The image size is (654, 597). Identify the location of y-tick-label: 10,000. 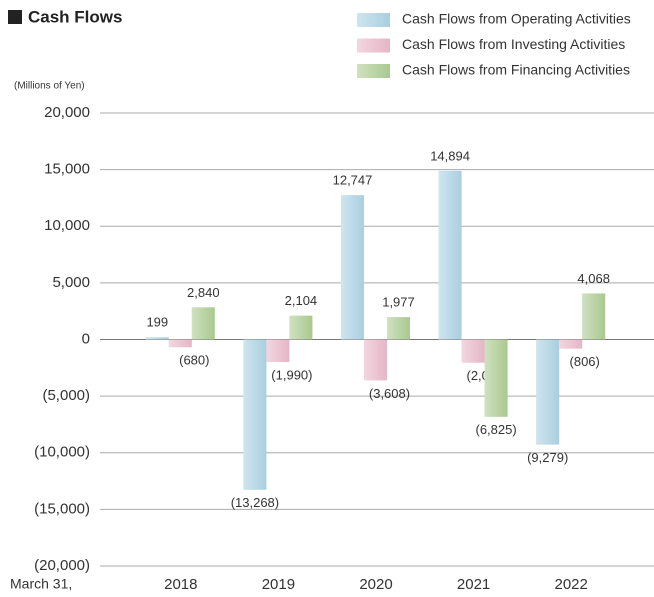
(67, 225).